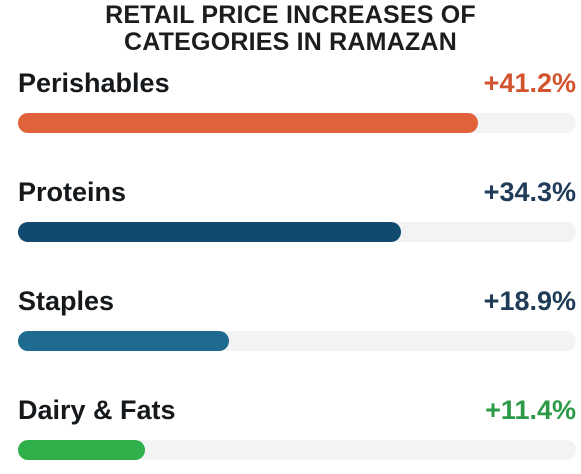 The width and height of the screenshot is (581, 474). Describe the element at coordinates (290, 15) in the screenshot. I see `chart-title-line-1: RETAIL PRICE INCREASES OF` at that location.